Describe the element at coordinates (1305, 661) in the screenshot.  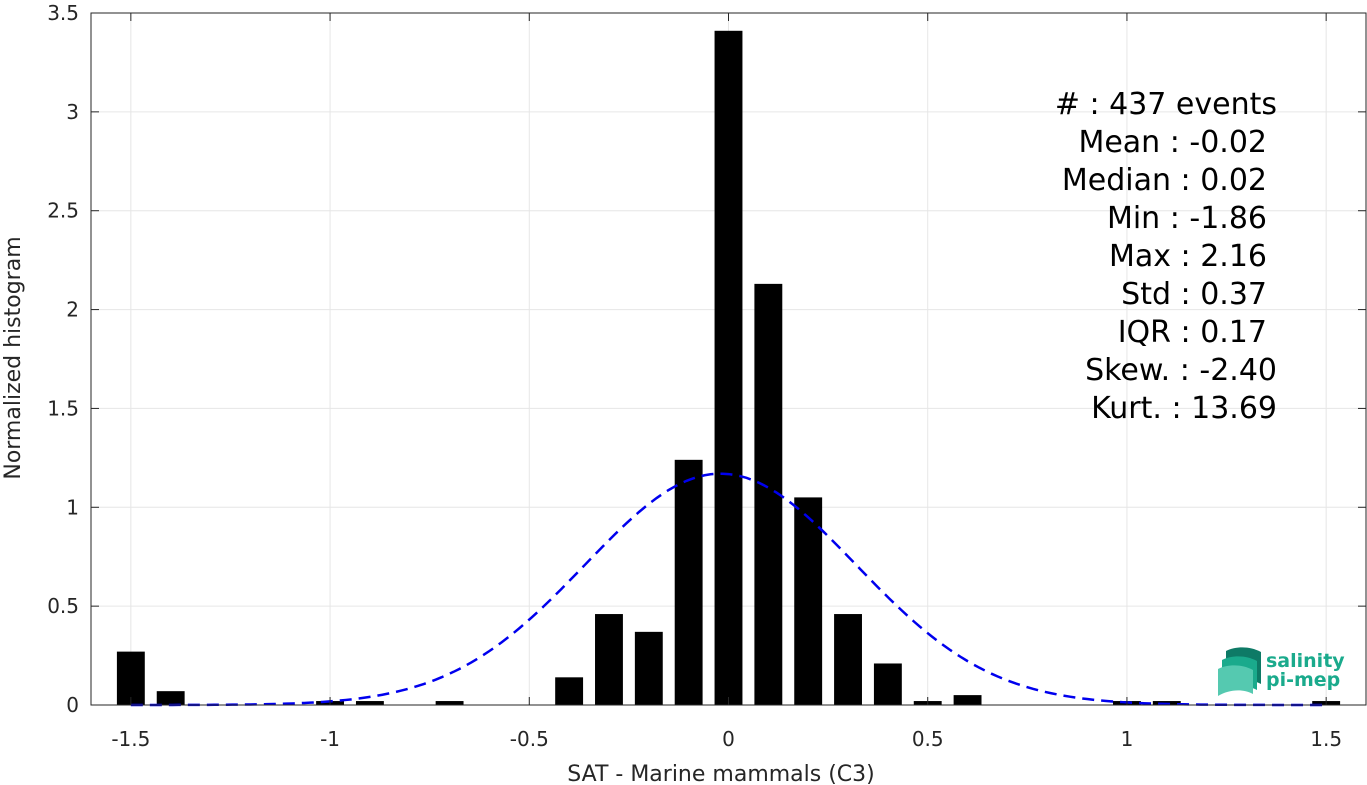
I see `logo-text-salinity: salinity` at that location.